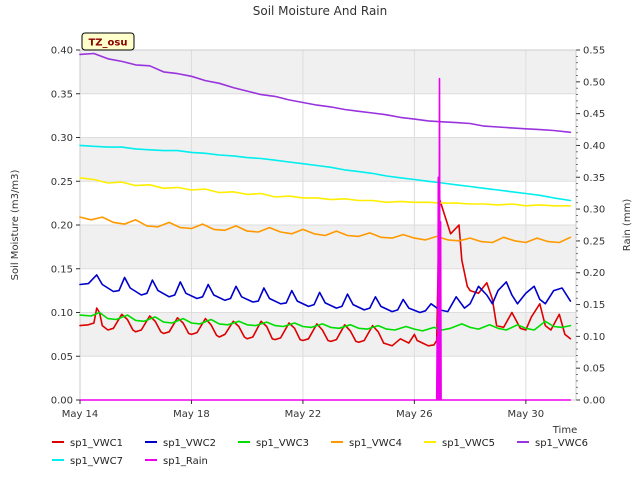 The image size is (640, 480). What do you see at coordinates (594, 337) in the screenshot?
I see `y2-tick-label: 0.10` at bounding box center [594, 337].